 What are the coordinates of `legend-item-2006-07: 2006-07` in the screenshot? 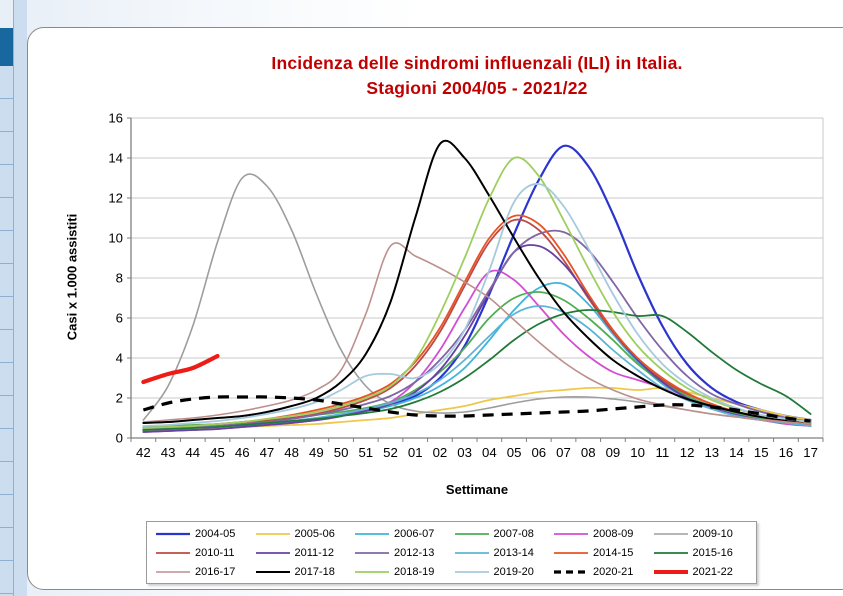 It's located at (404, 533).